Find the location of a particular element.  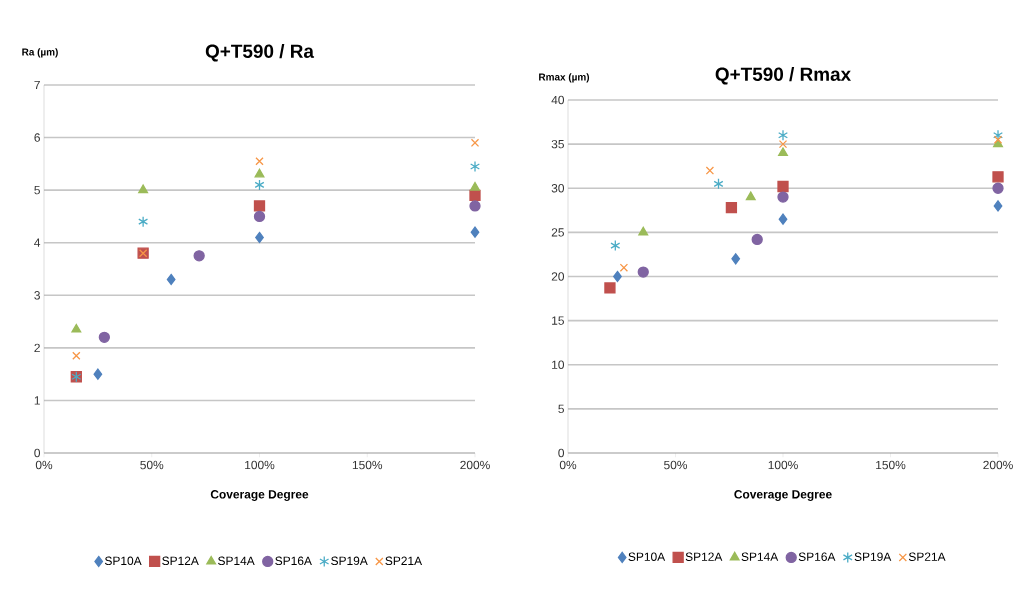

y-axis-title: Ra (µm) is located at coordinates (40, 53).